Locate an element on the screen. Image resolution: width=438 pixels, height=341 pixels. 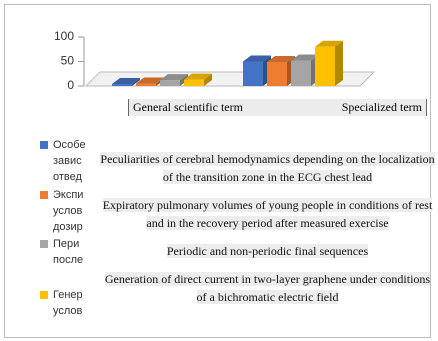
x-tick-label: Specialized term is located at coordinates (381, 107).